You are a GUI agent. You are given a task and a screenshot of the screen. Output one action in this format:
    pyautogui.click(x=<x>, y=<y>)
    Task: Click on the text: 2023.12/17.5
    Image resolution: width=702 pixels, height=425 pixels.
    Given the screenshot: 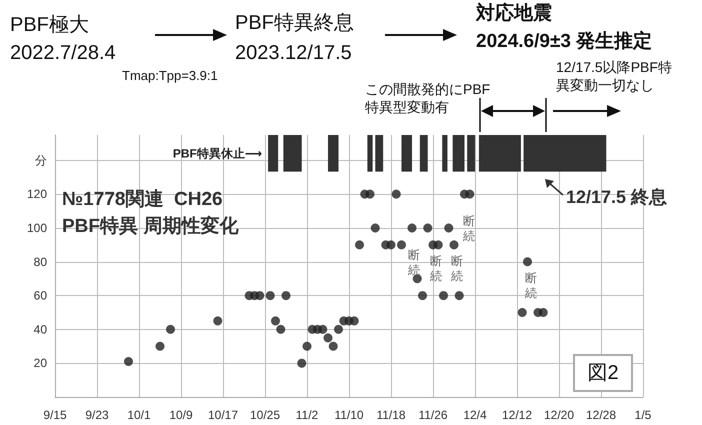 What is the action you would take?
    pyautogui.click(x=293, y=53)
    